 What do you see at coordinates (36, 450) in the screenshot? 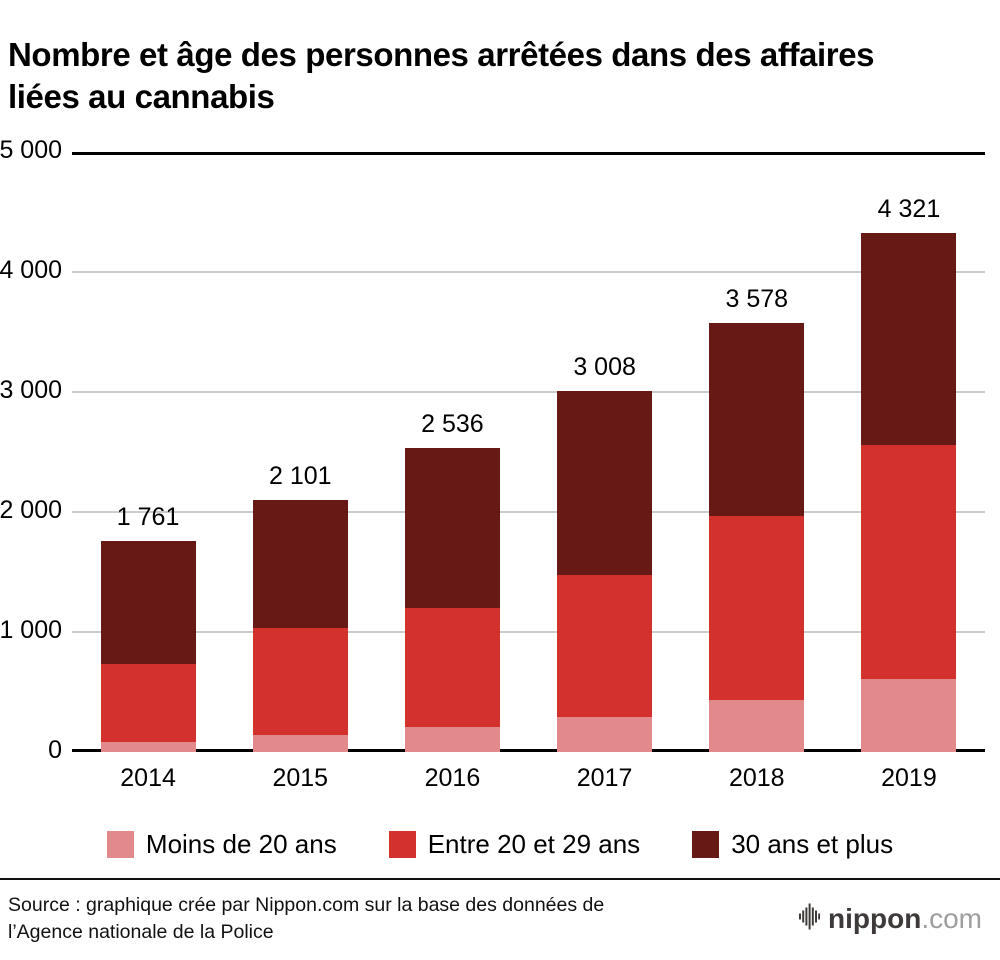
I see `y-axis-labels: 0 1 000 2 000 3 000 4 000 5 000` at bounding box center [36, 450].